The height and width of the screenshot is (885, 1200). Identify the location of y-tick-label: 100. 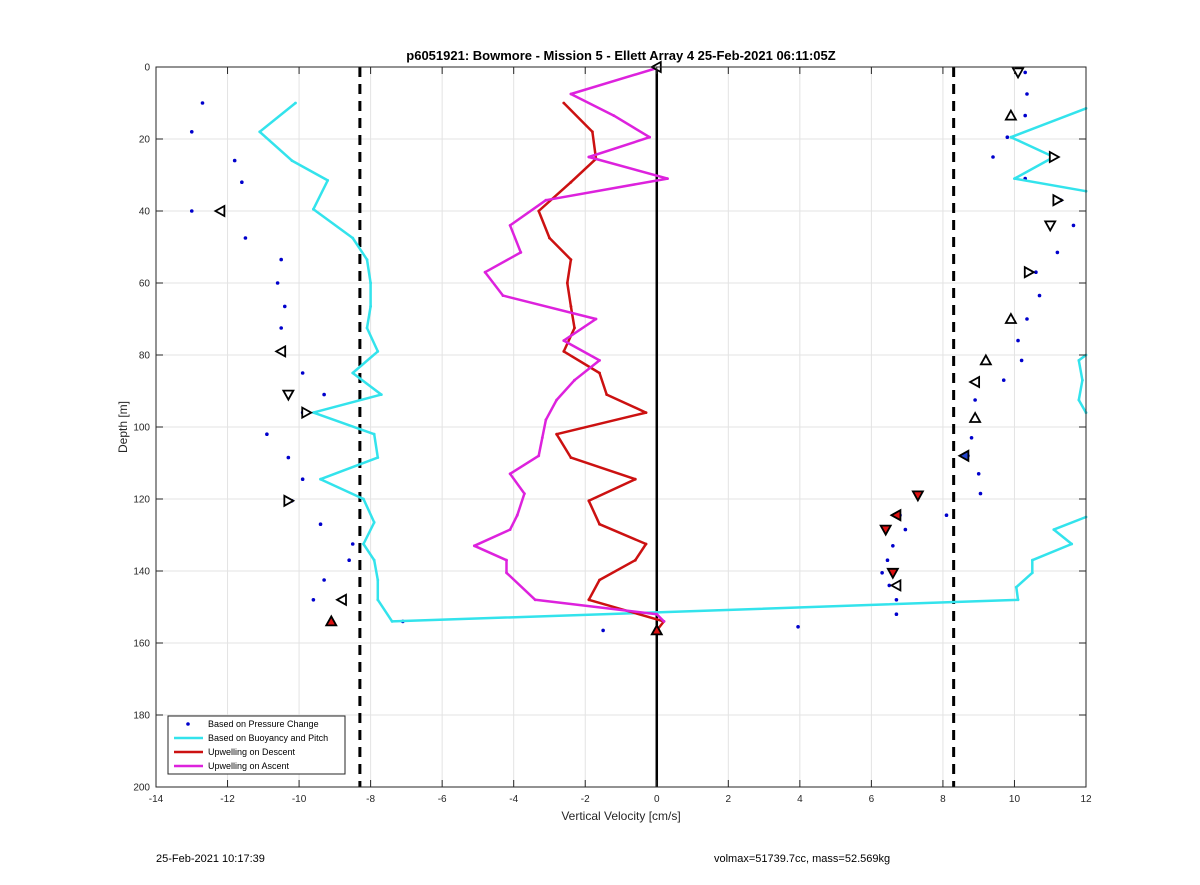
(141, 428).